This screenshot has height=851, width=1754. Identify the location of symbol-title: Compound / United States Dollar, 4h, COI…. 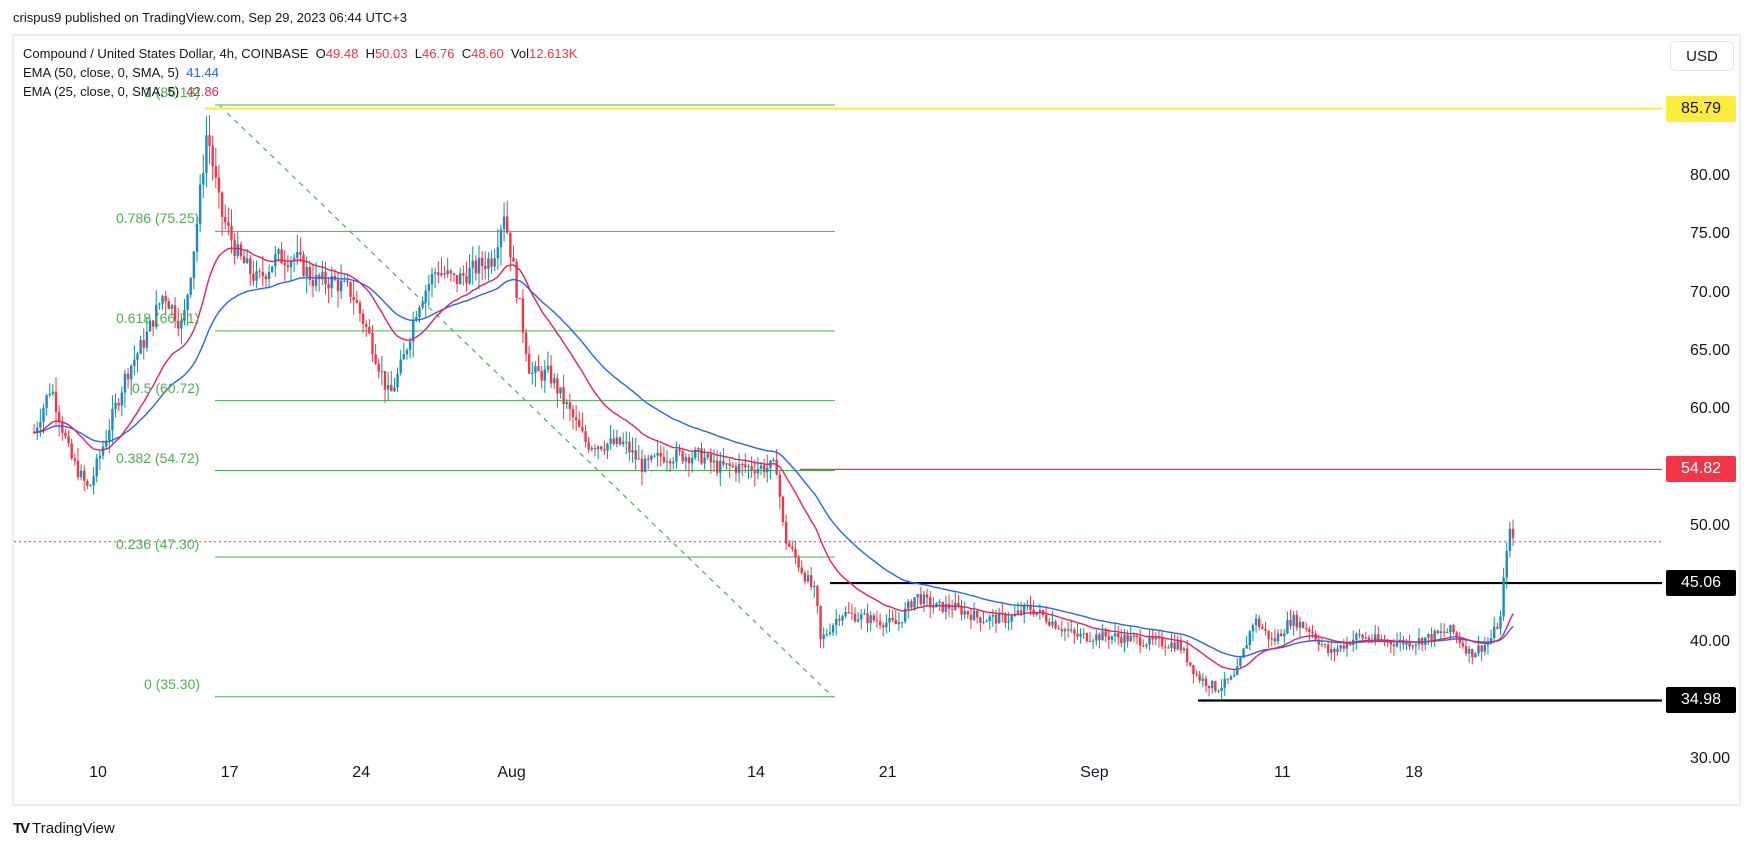
(166, 53).